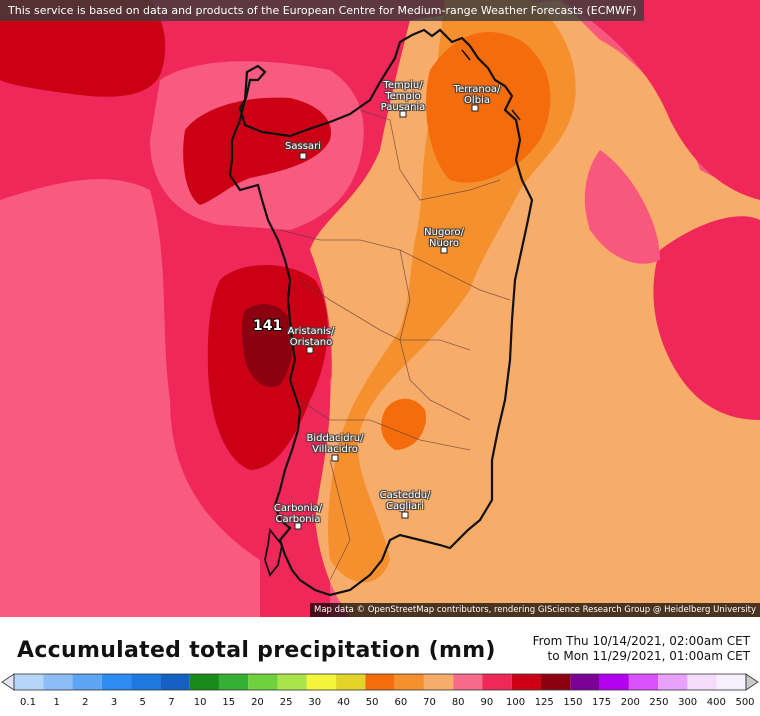 Image resolution: width=760 pixels, height=716 pixels. I want to click on city-marker-sassari, so click(303, 156).